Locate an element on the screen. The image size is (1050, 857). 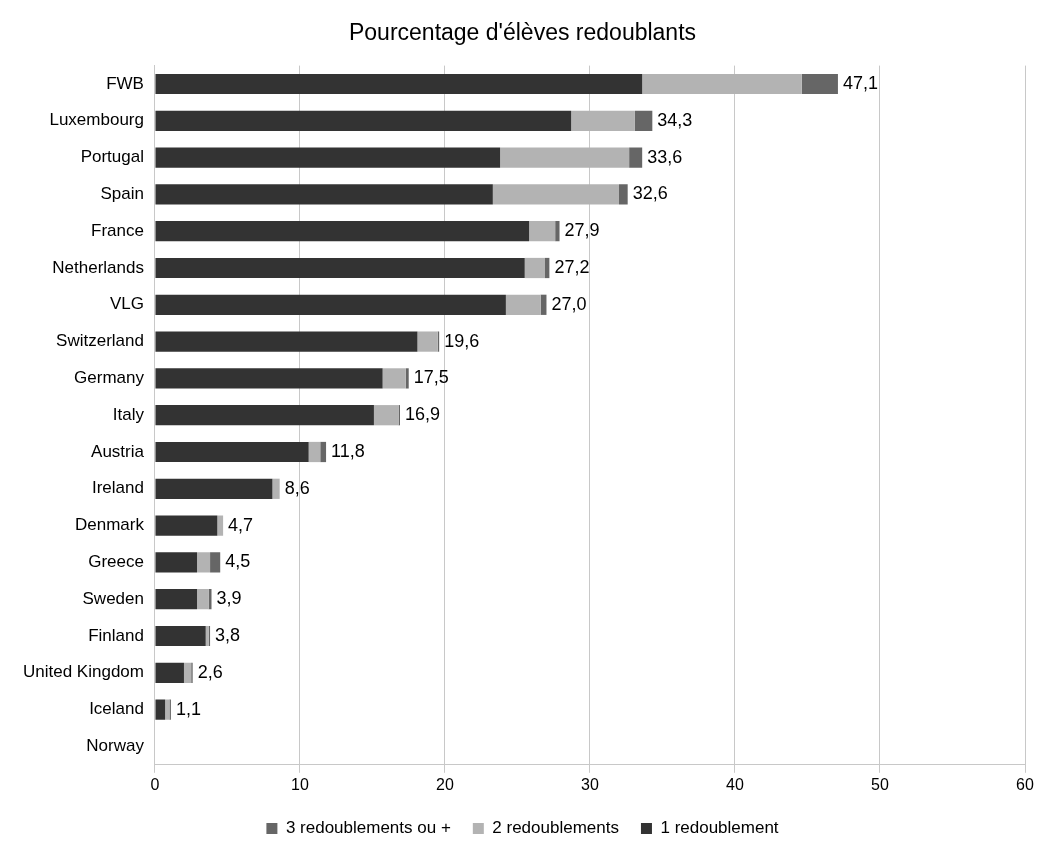
x-tick-label: 0 is located at coordinates (155, 784).